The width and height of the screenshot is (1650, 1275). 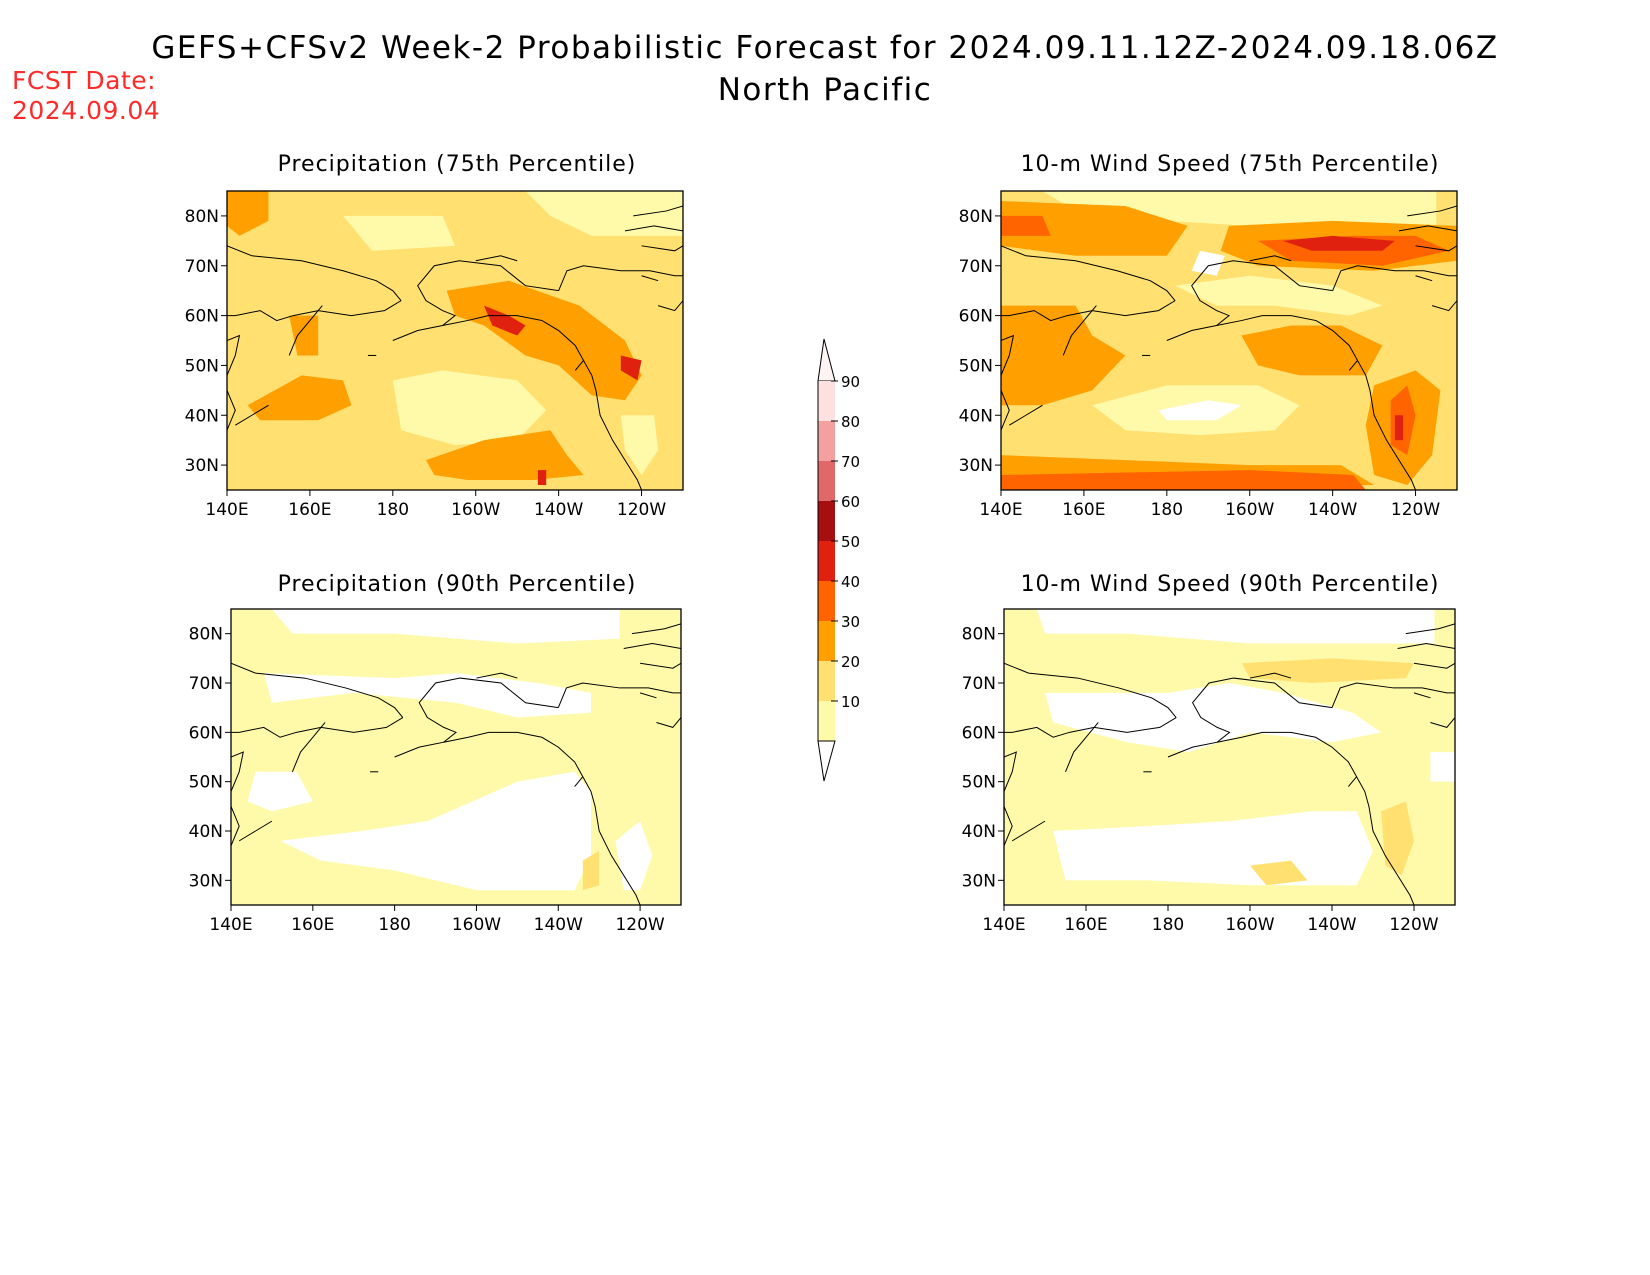 I want to click on panel-title-precip-90: Precipitation (90th Percentile), so click(x=457, y=584).